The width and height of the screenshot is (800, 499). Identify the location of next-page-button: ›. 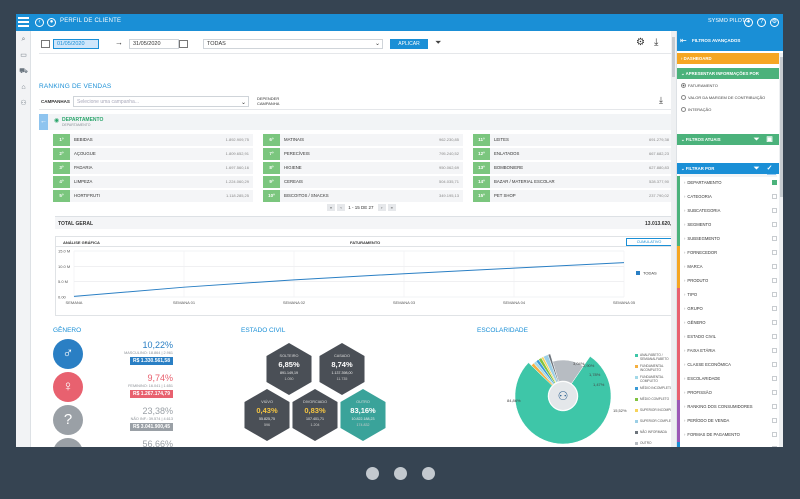
(381, 207).